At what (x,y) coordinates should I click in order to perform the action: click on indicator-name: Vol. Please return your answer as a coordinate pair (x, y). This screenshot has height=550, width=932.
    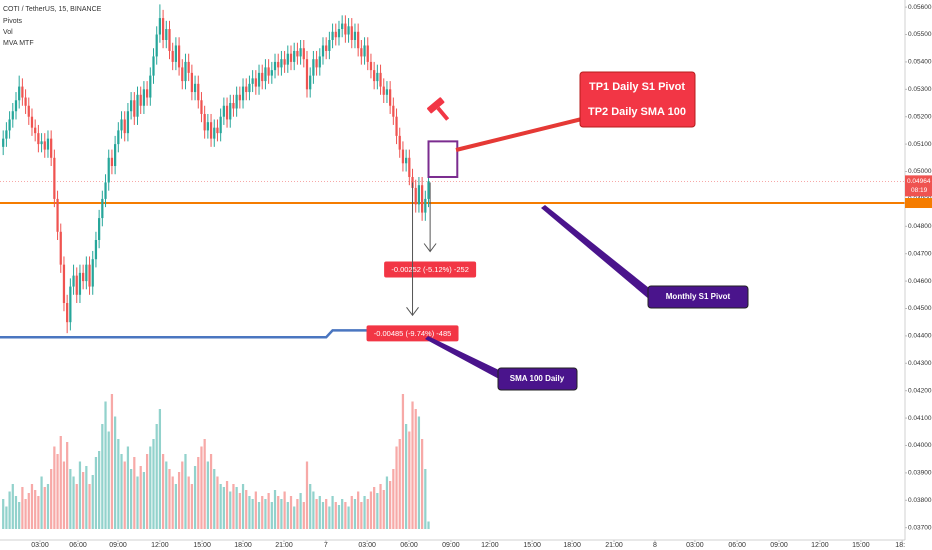
    Looking at the image, I should click on (8, 32).